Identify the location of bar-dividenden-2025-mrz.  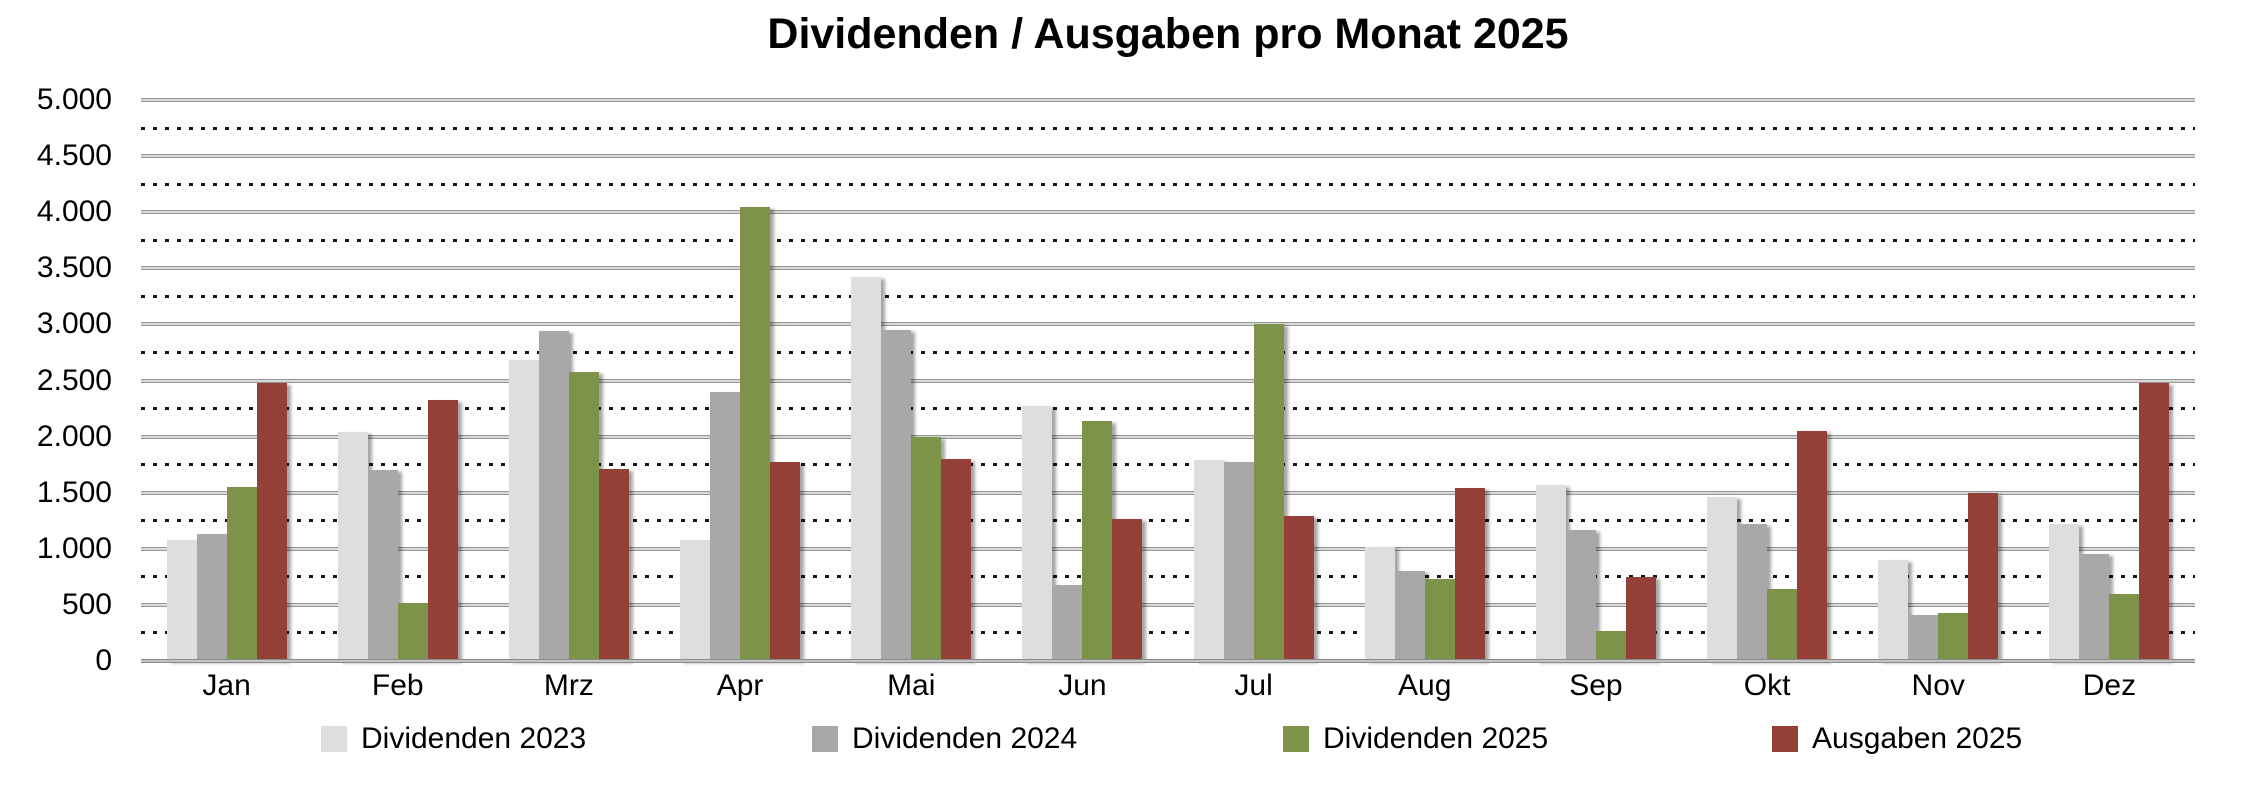
(583, 516).